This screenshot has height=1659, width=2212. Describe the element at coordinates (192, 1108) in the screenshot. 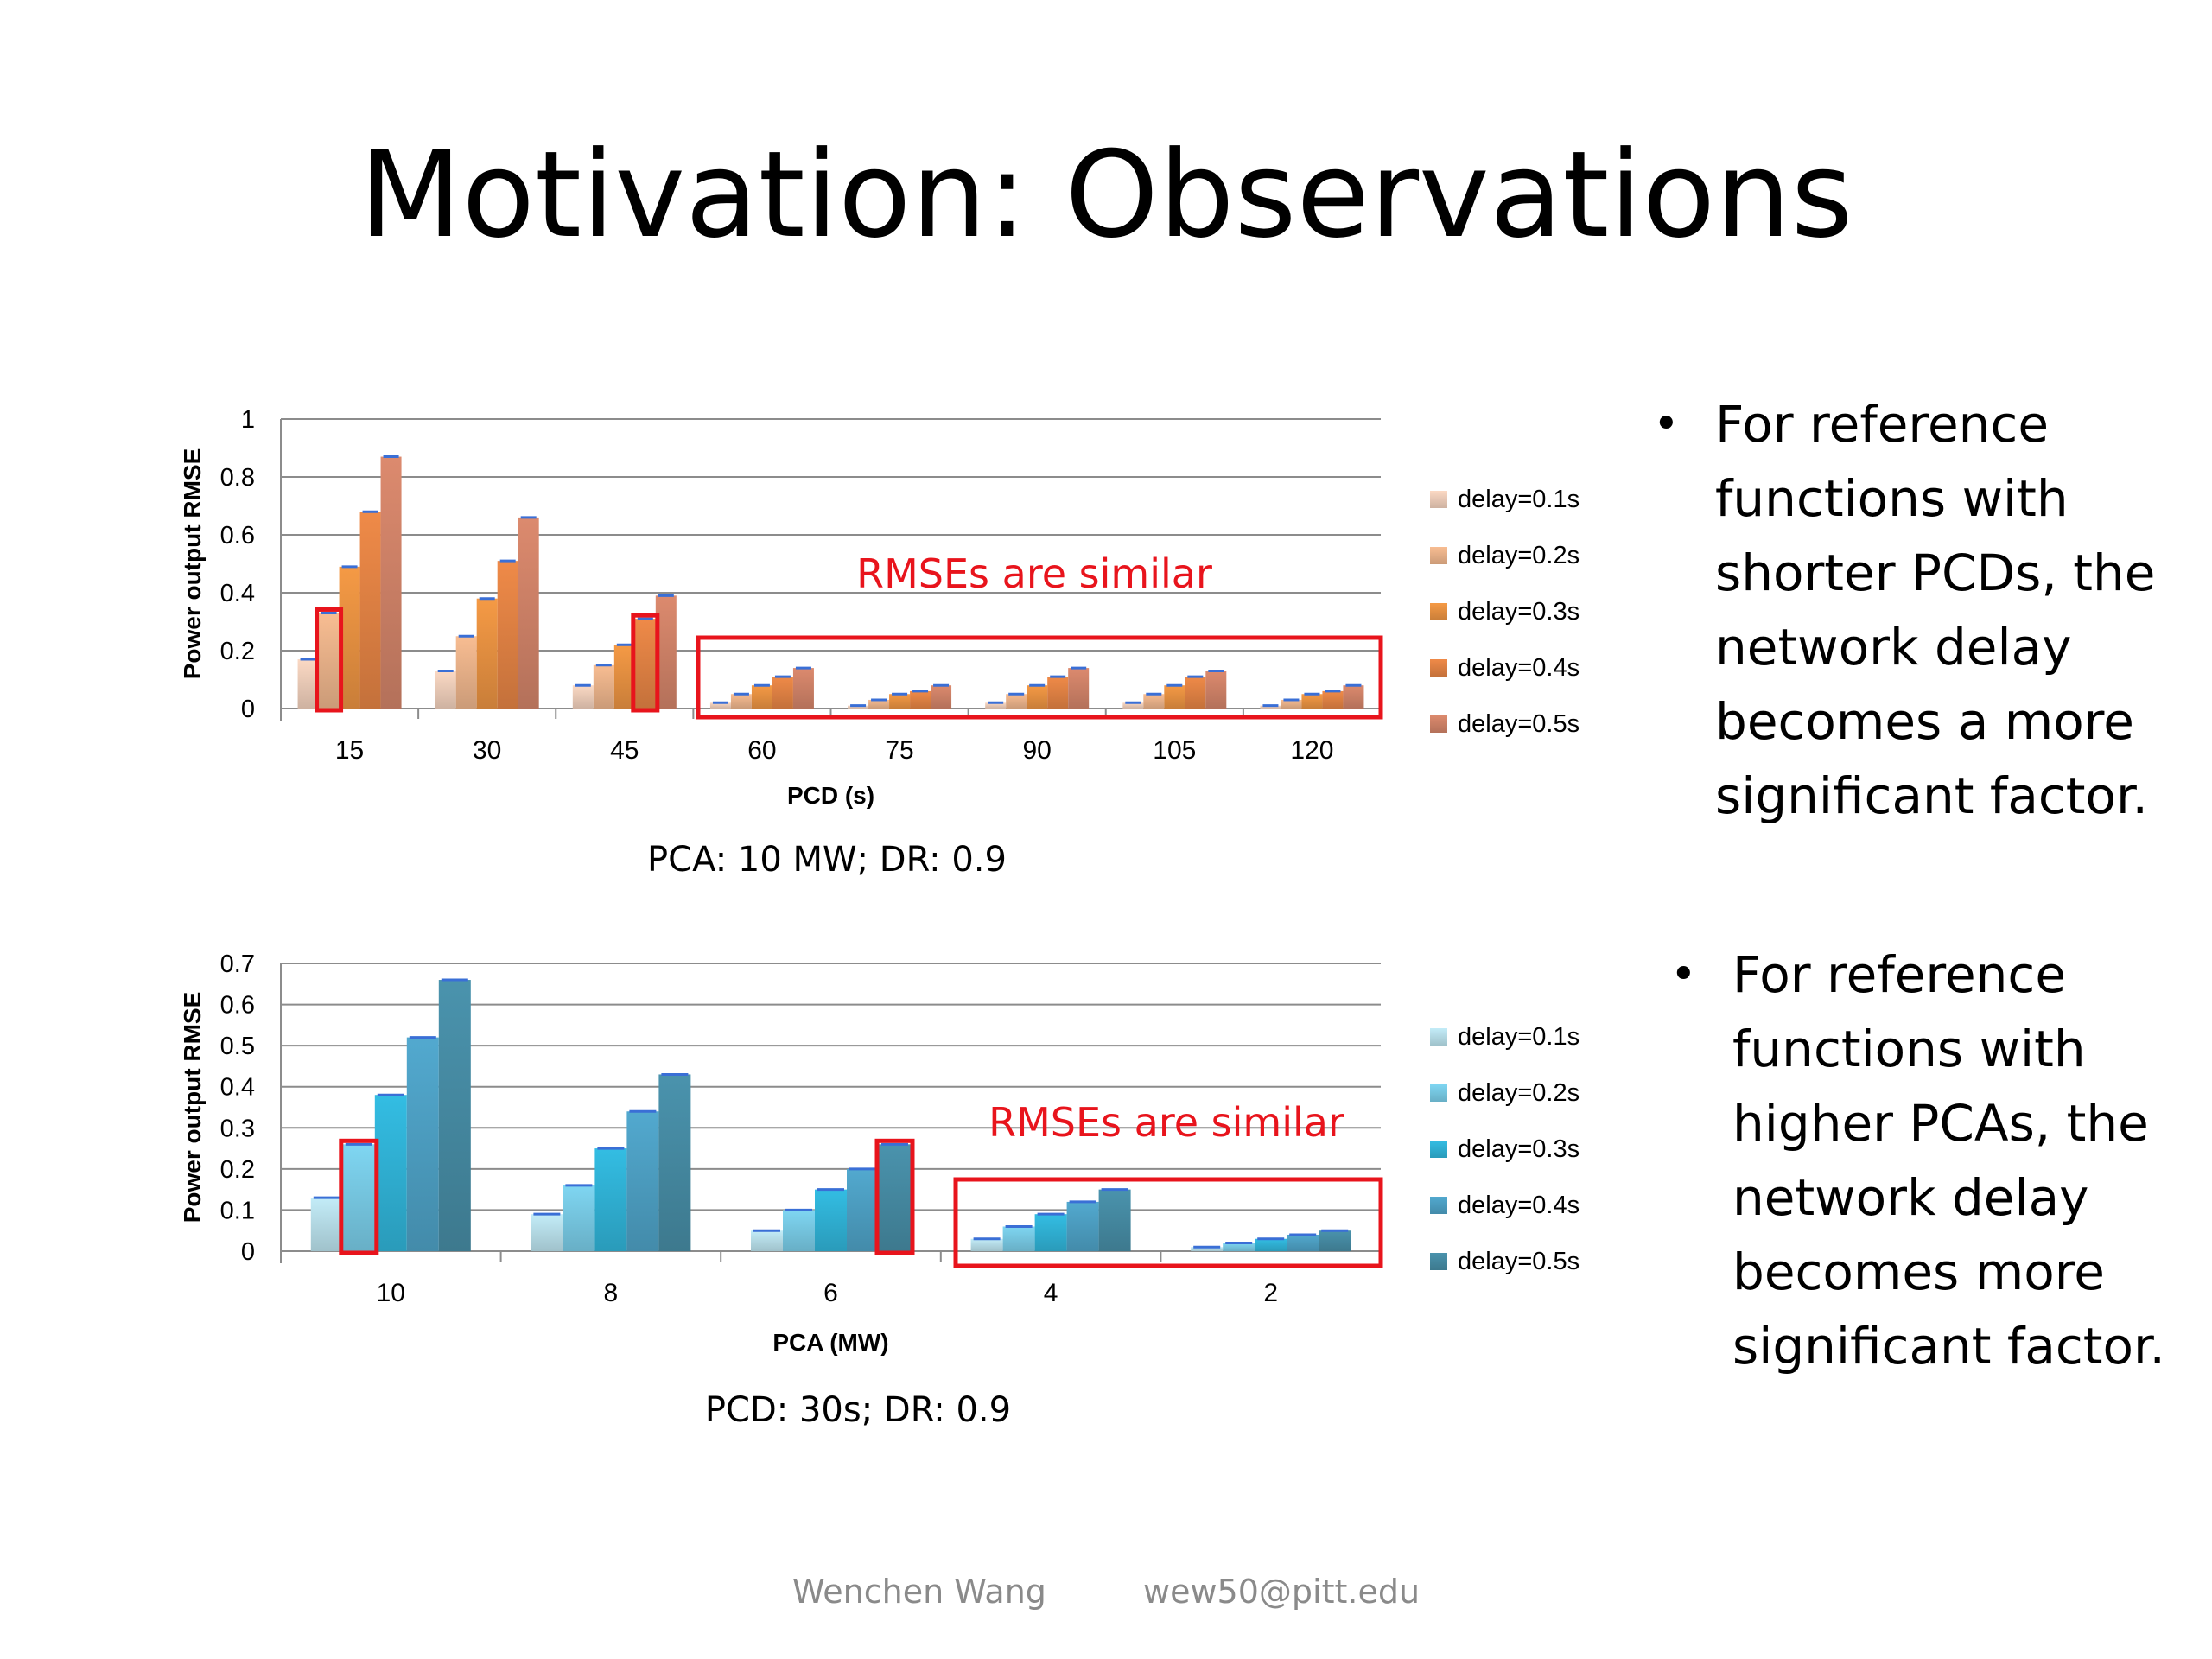

I see `y-axis-title: Power output RMSE` at that location.